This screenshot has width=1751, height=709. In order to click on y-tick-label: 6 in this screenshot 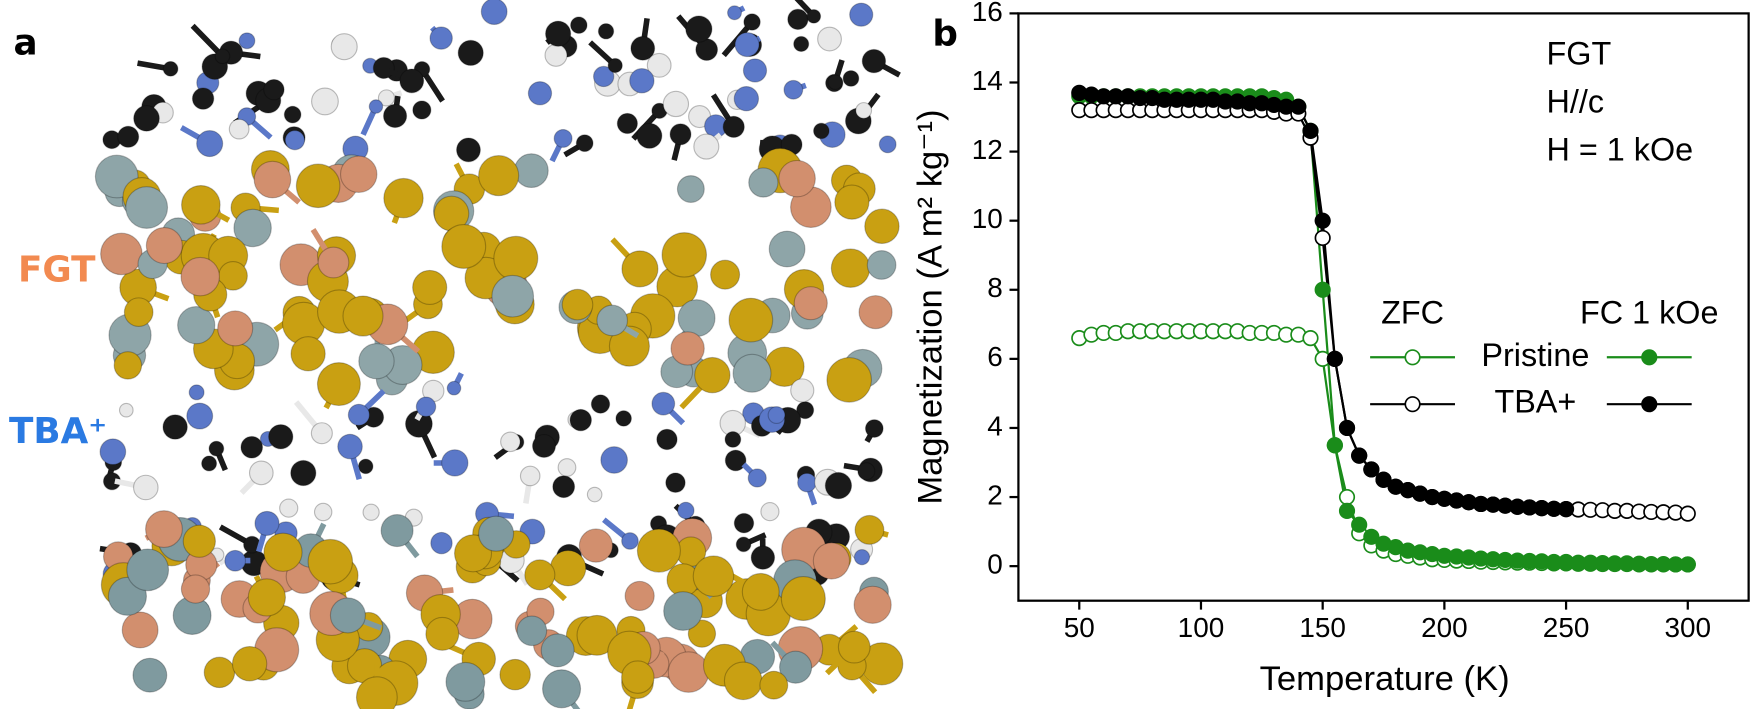, I will do `click(995, 356)`.